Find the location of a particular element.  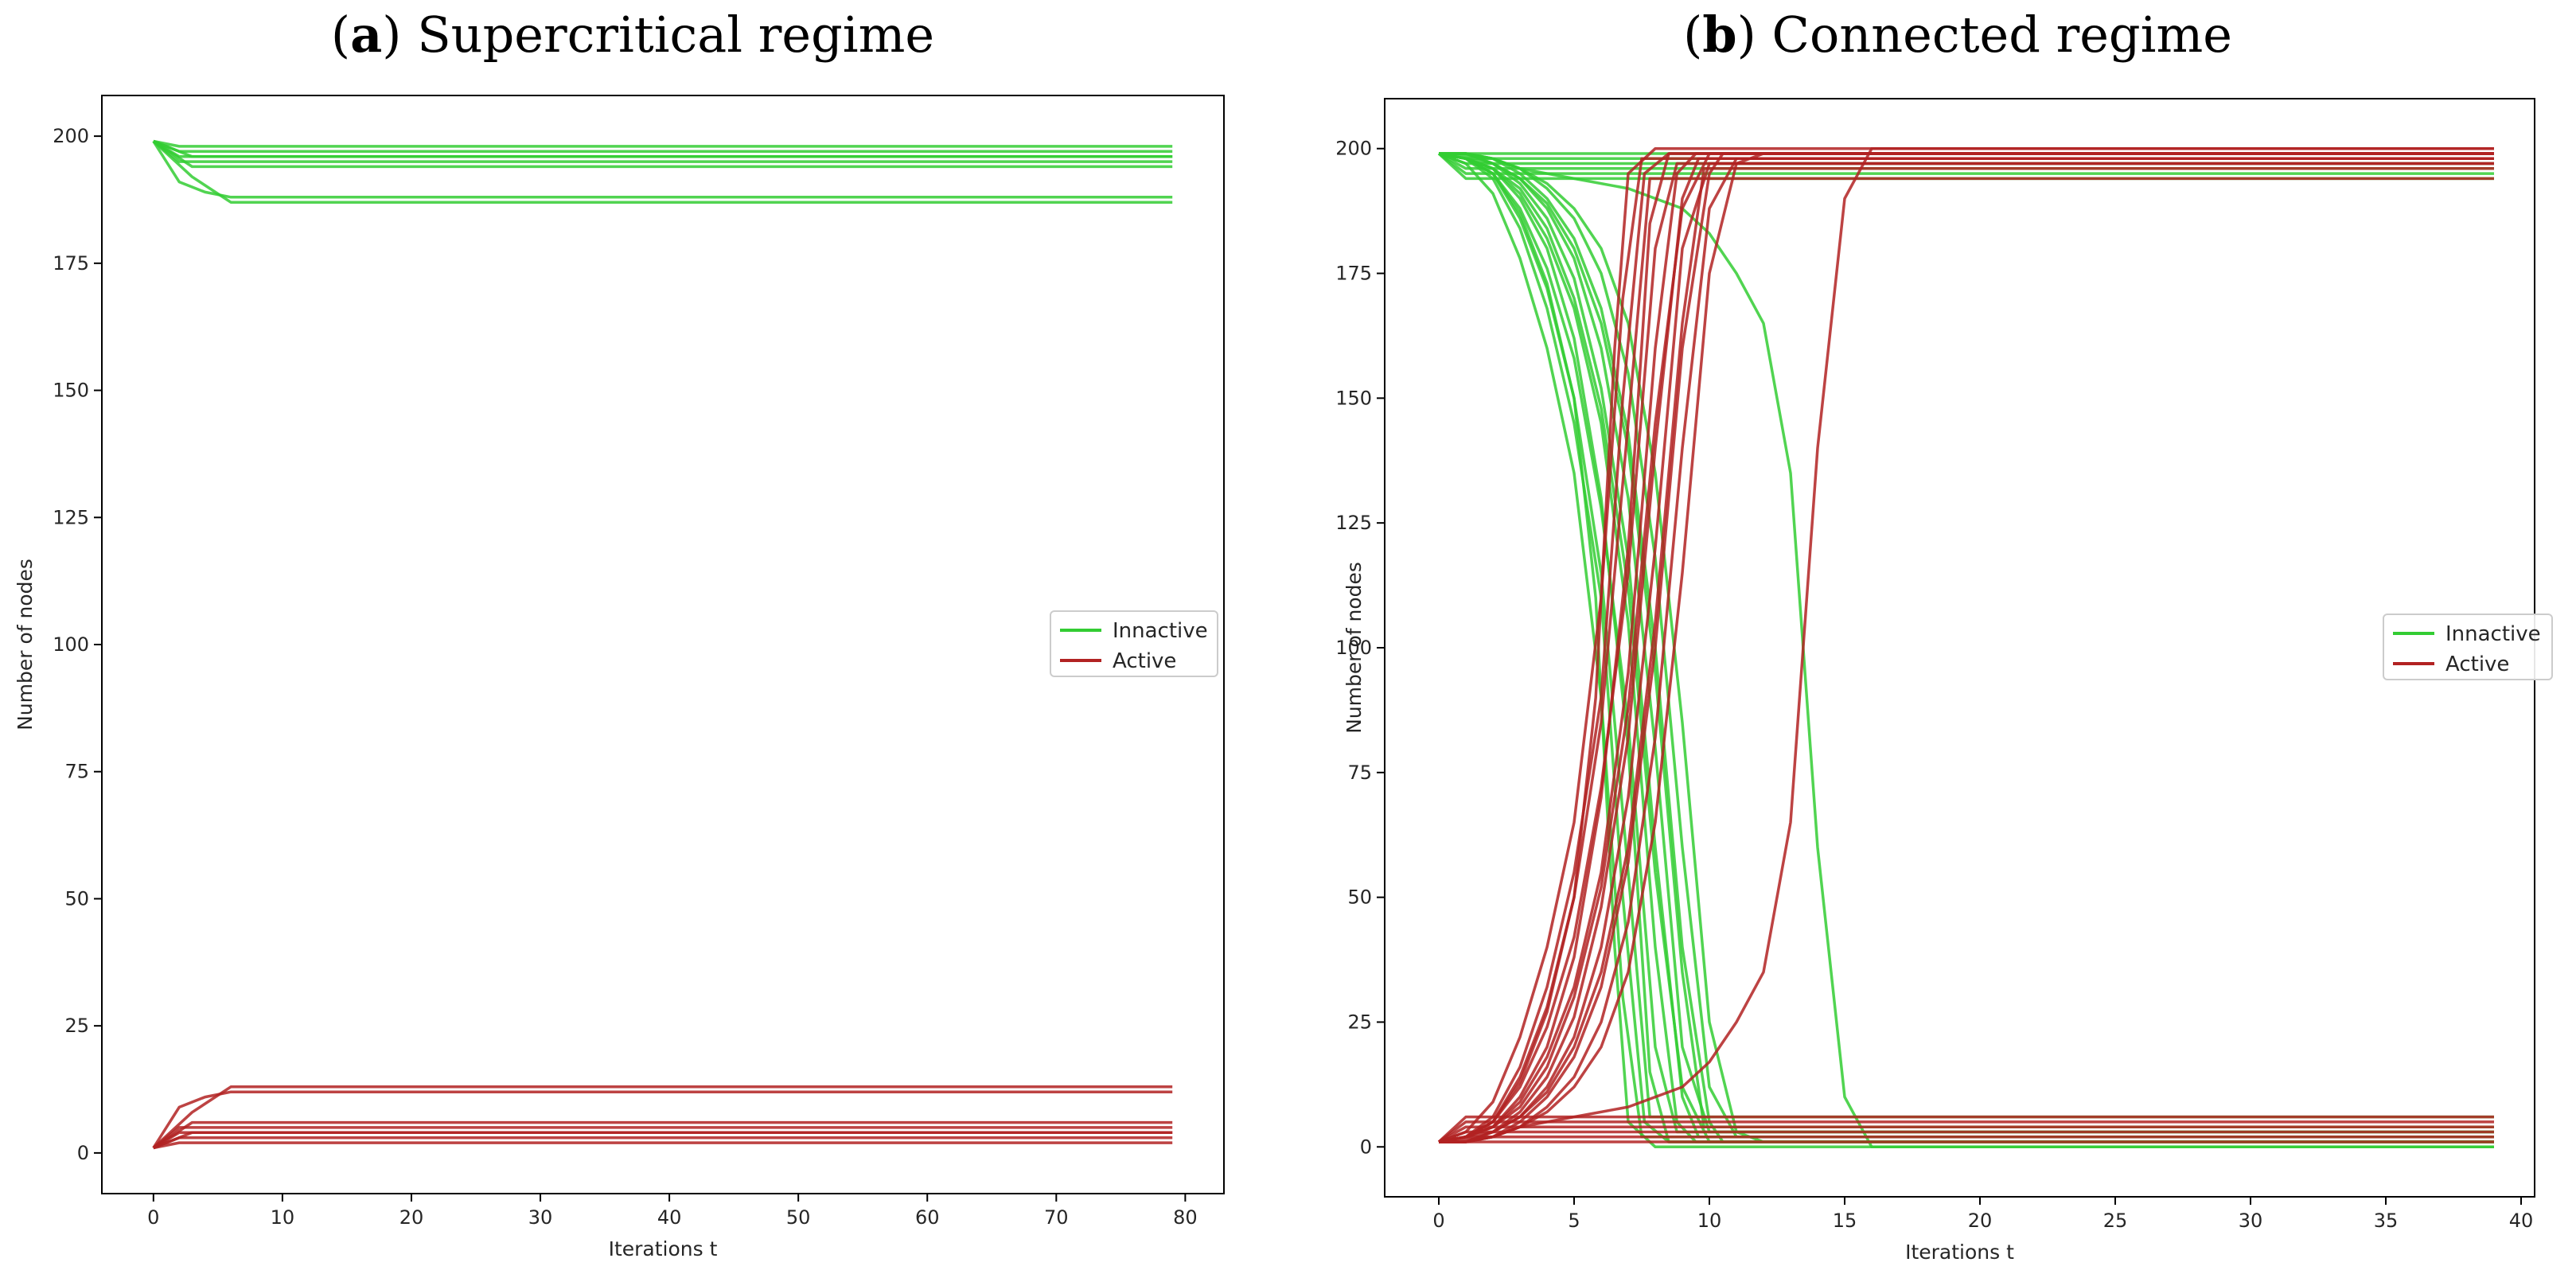

panel-a-title: (a) Supercritical regime is located at coordinates (632, 35).